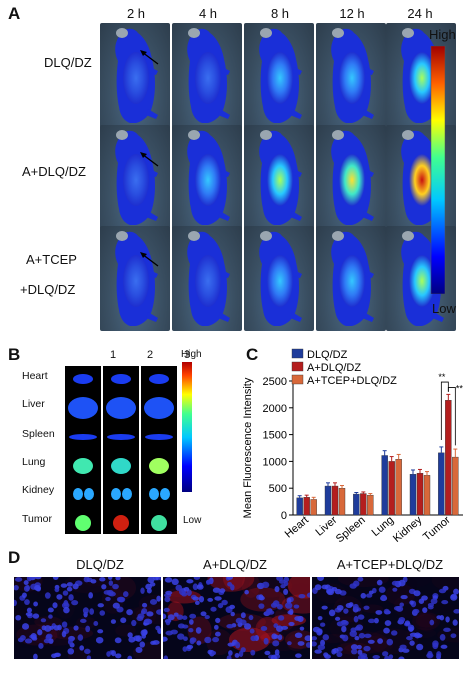  I want to click on organ-label-spleen: Spleen, so click(38, 434).